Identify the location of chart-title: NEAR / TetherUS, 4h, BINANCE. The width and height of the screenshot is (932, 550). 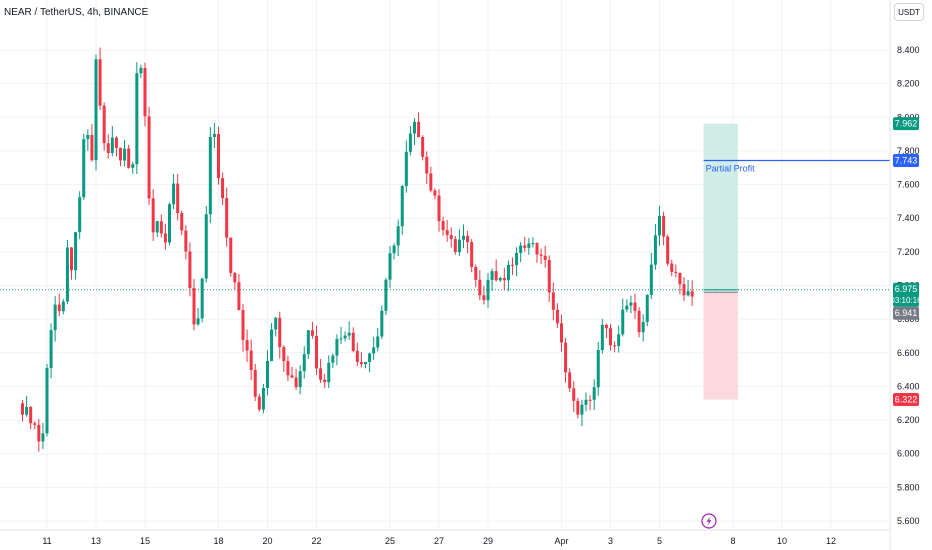
(76, 12).